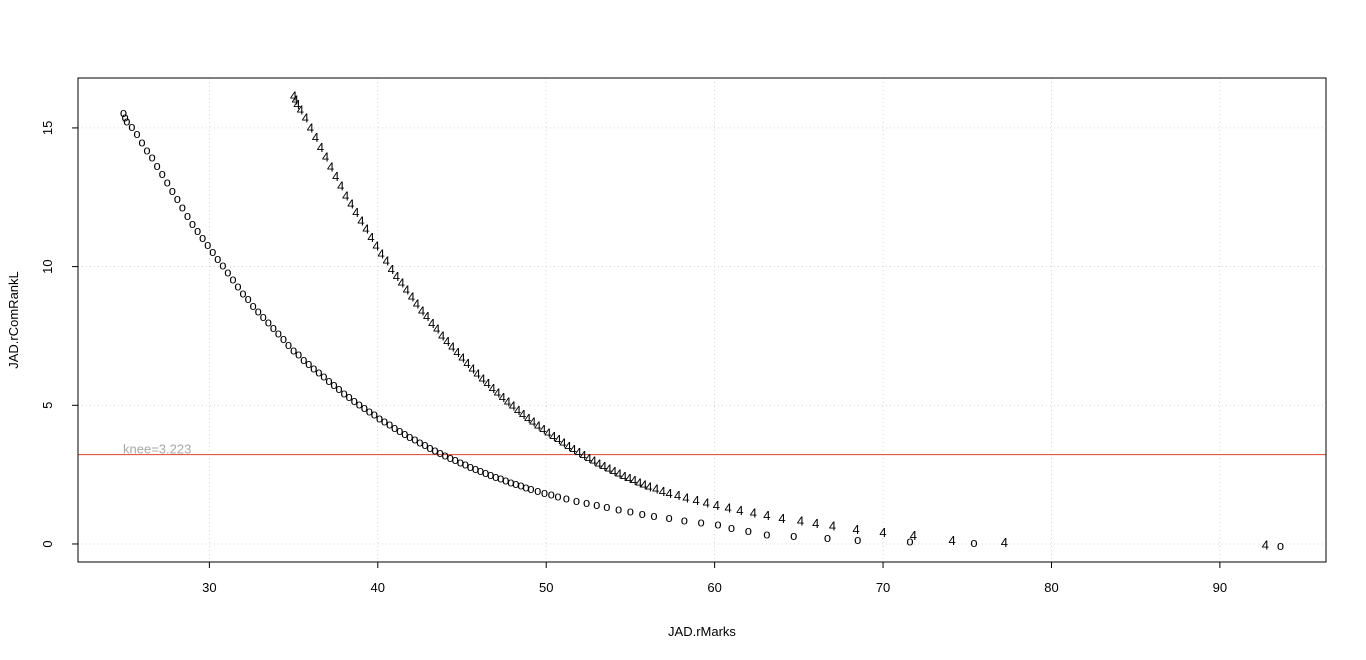 Image resolution: width=1366 pixels, height=660 pixels. Describe the element at coordinates (47, 266) in the screenshot. I see `y-tick-label: 10` at that location.